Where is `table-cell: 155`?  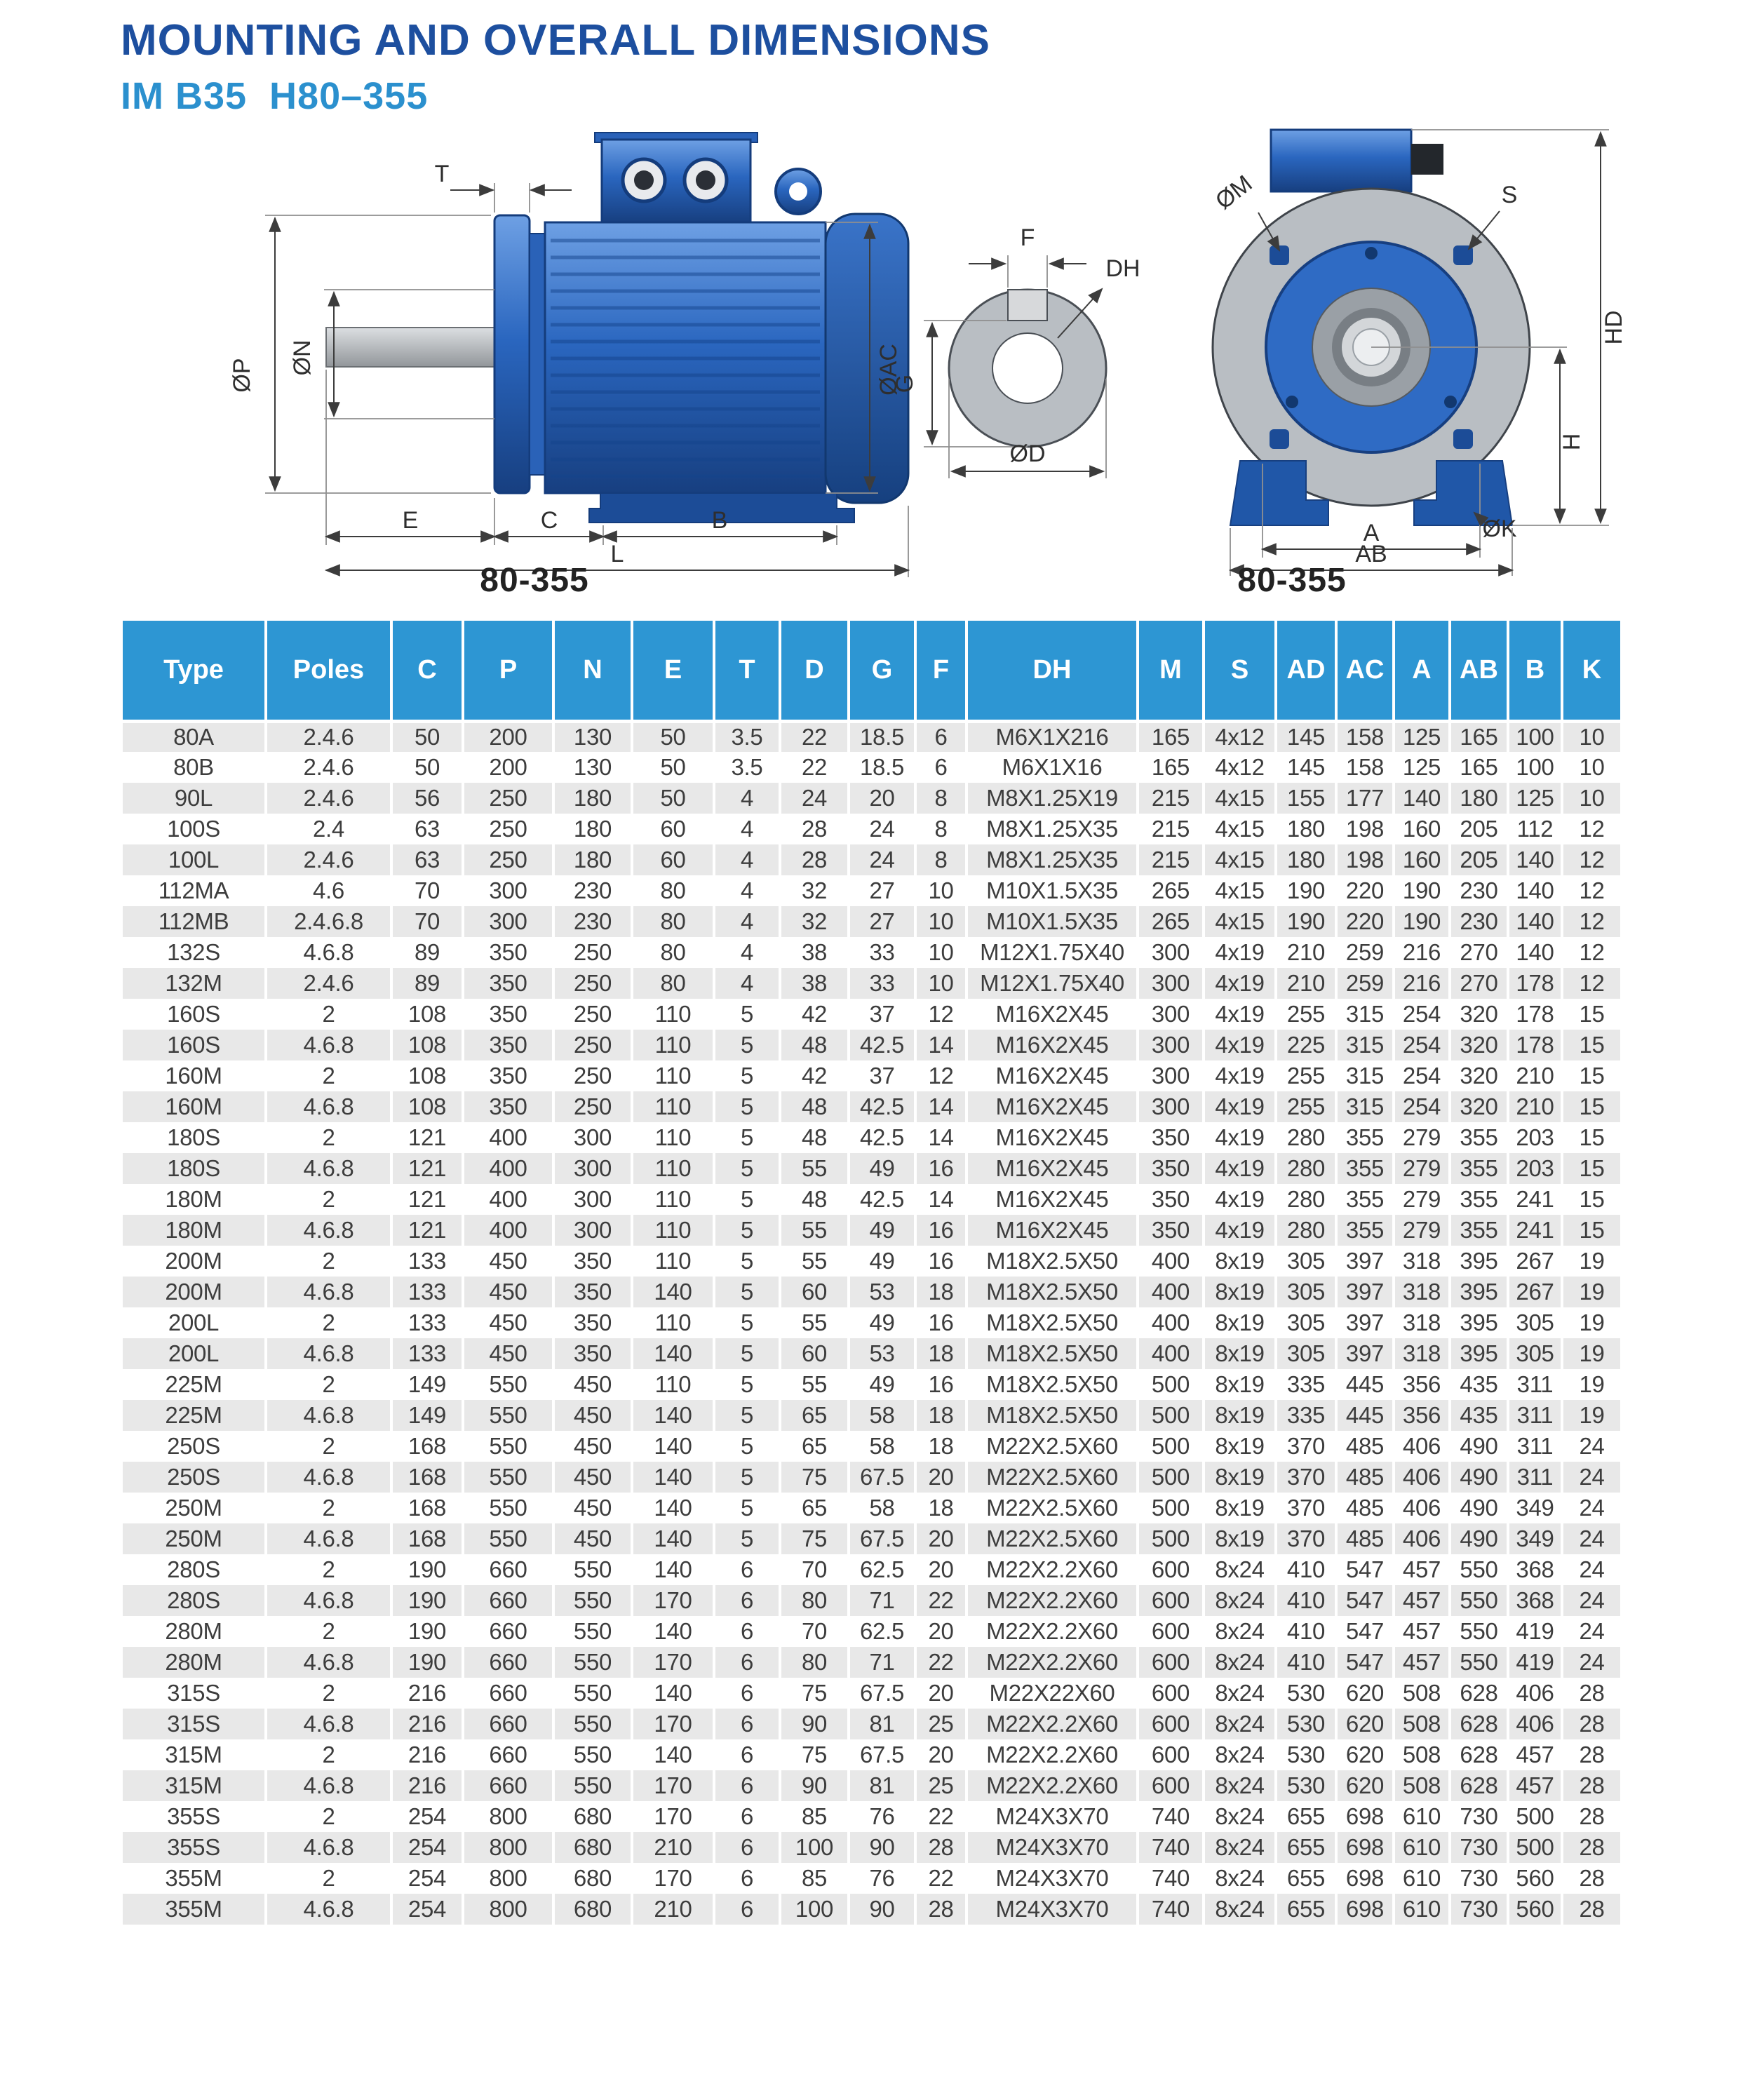
table-cell: 155 is located at coordinates (1307, 798).